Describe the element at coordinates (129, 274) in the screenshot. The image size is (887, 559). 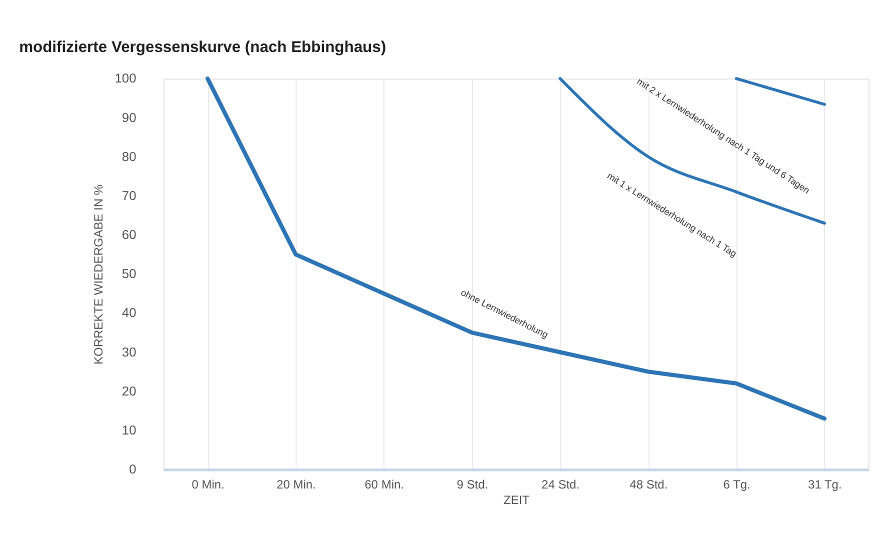
I see `y-tick-label: 50` at that location.